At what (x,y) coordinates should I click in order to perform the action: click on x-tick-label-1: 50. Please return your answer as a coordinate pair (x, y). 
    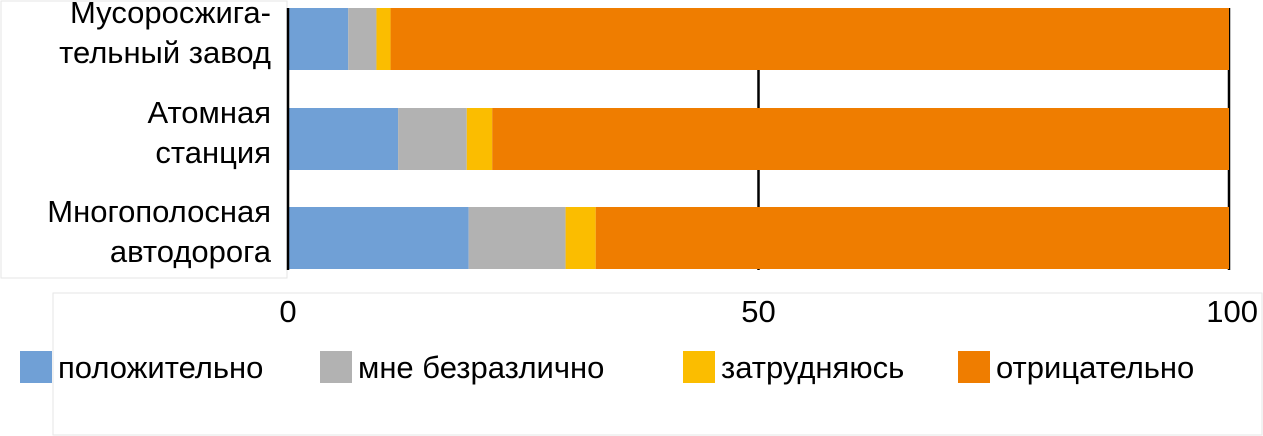
    Looking at the image, I should click on (758, 311).